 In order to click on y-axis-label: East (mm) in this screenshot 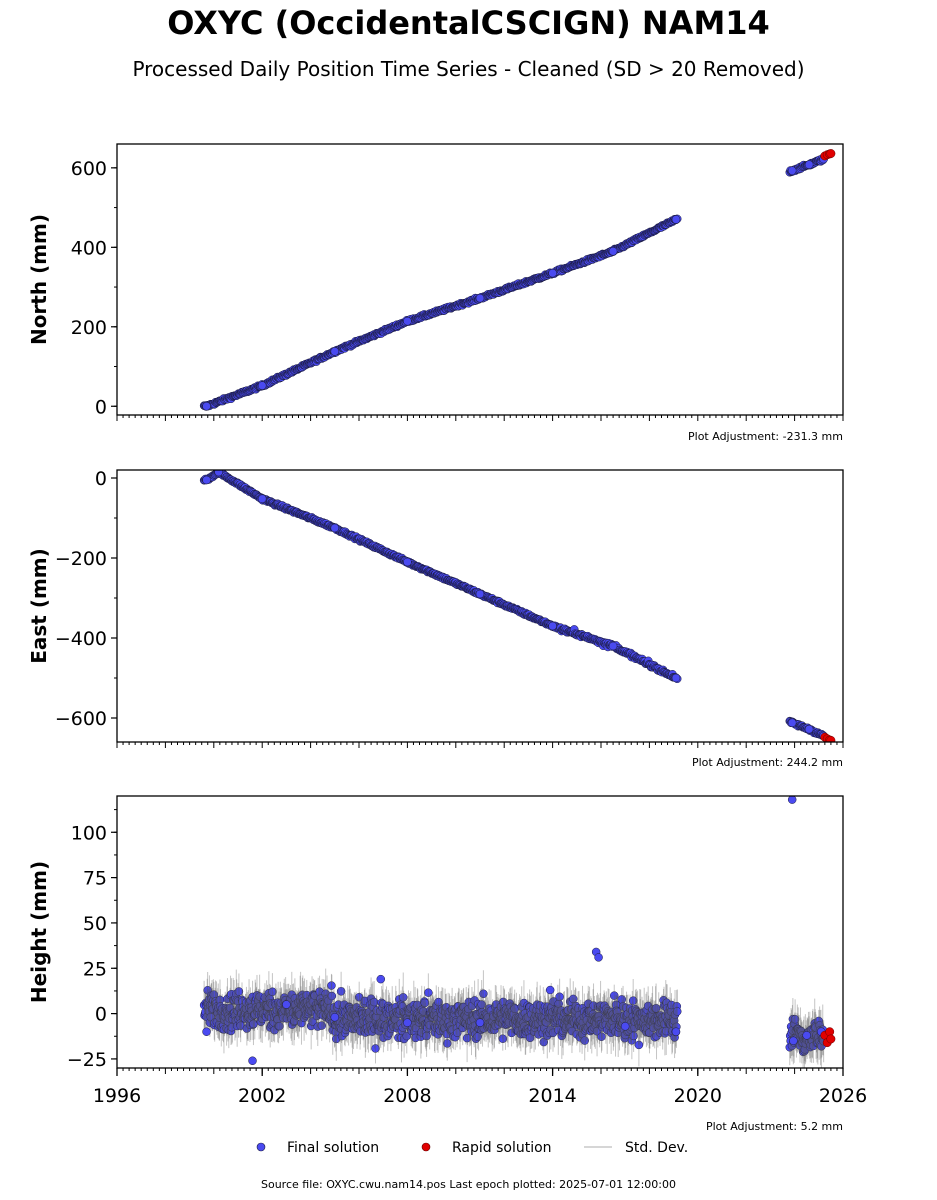, I will do `click(39, 606)`.